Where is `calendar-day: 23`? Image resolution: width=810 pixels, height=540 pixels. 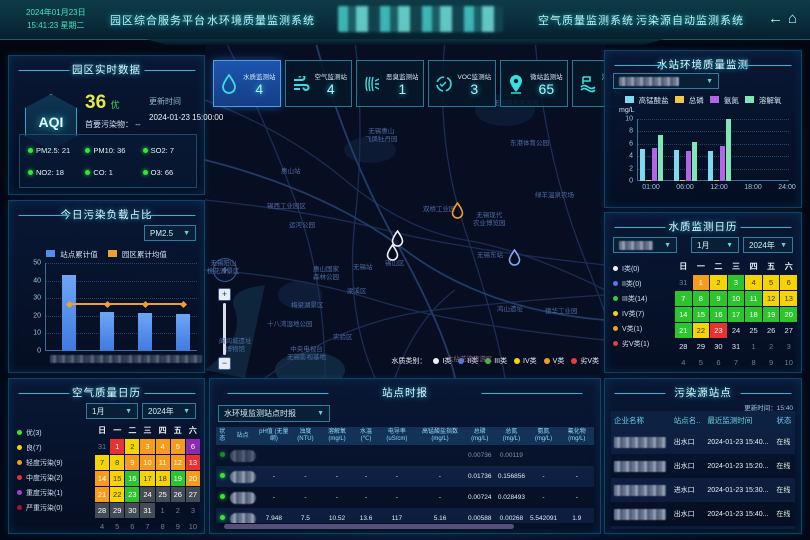 calendar-day: 23 is located at coordinates (132, 494).